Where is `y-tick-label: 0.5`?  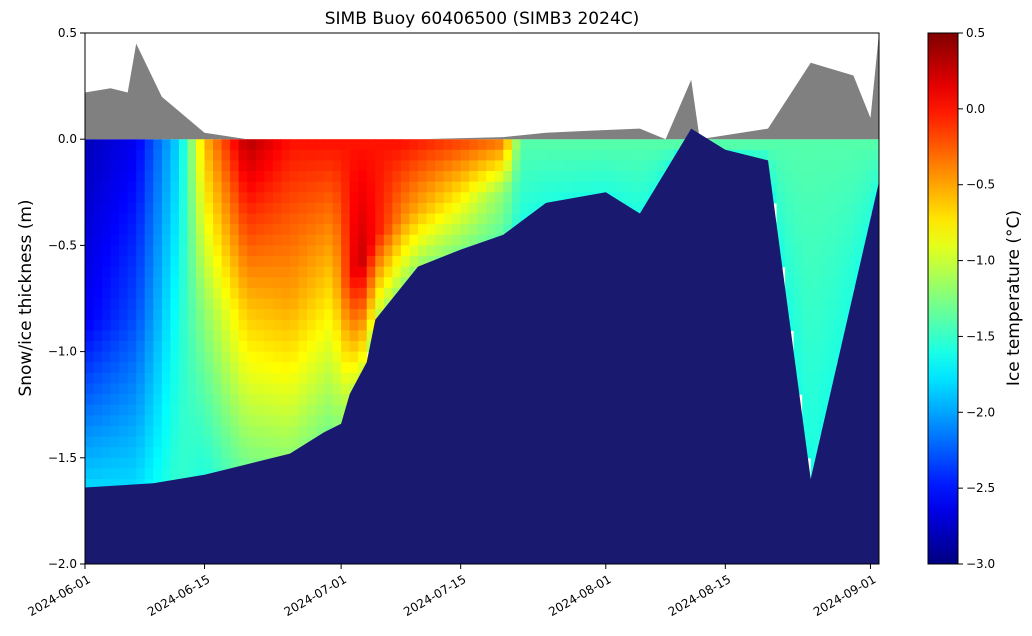
y-tick-label: 0.5 is located at coordinates (67, 33).